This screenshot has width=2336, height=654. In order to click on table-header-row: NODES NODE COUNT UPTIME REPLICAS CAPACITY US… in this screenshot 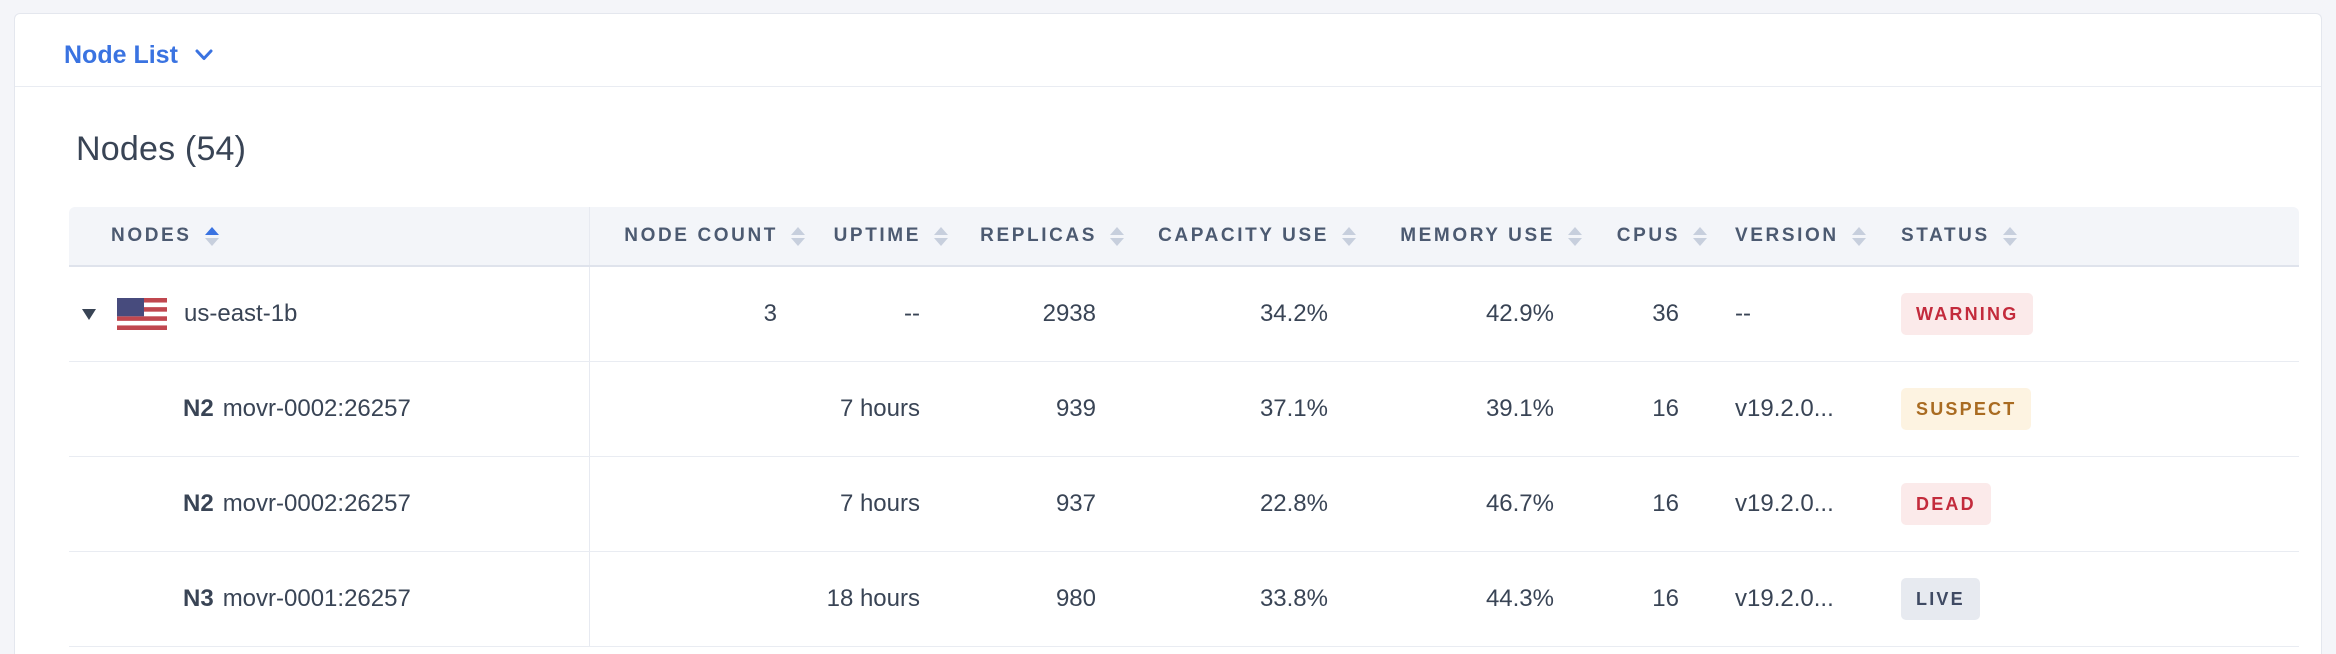, I will do `click(1184, 237)`.